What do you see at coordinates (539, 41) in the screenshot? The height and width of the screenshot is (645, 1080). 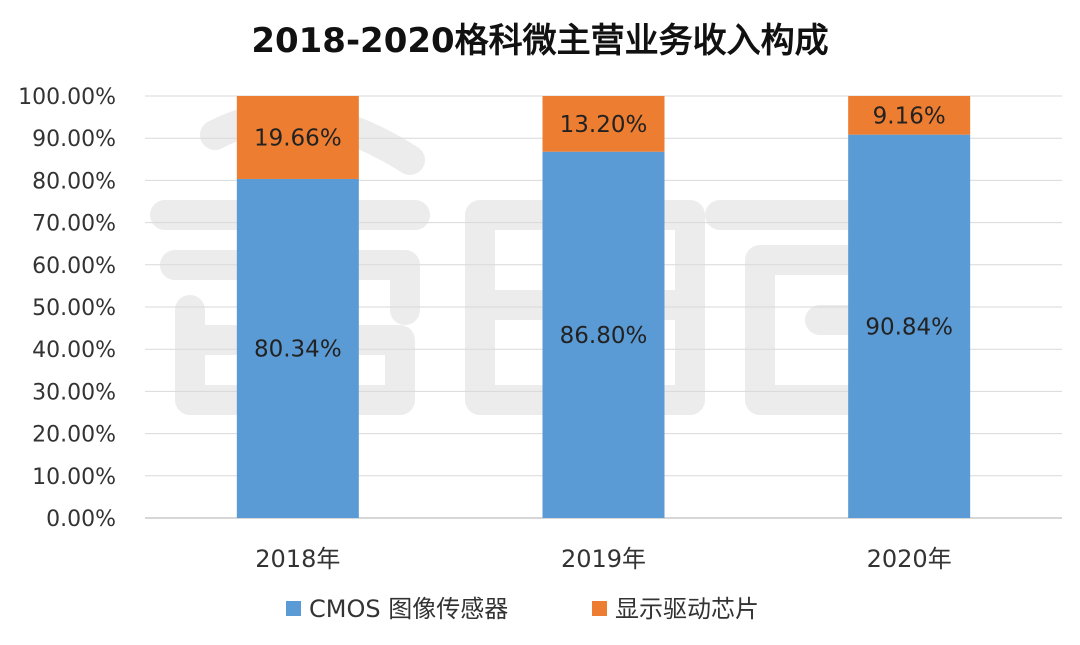 I see `chart-title: 2018-2020格科微主营业务收入构成` at bounding box center [539, 41].